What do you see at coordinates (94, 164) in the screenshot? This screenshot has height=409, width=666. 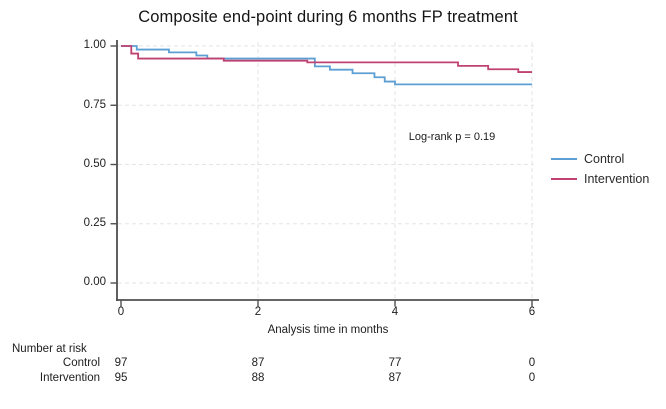 I see `y-tick-label: 0.50` at bounding box center [94, 164].